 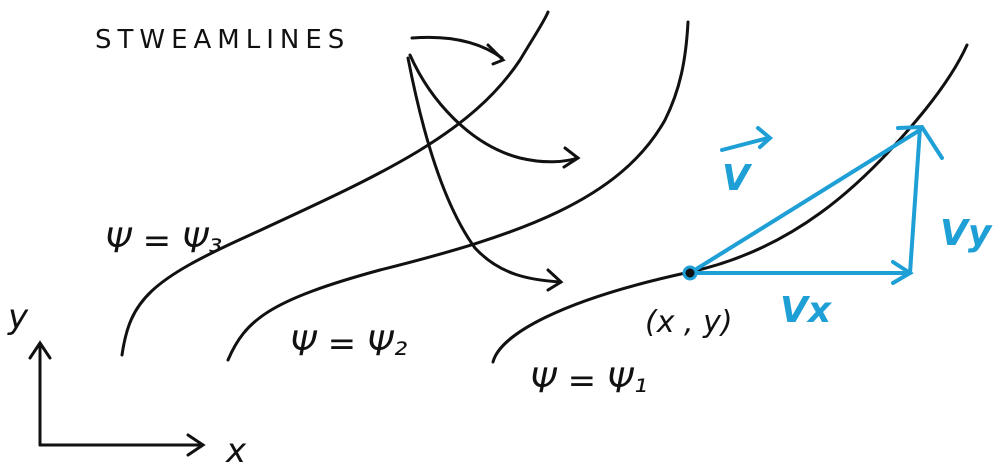 What do you see at coordinates (40, 350) in the screenshot?
I see `y-axis-arrowhead` at bounding box center [40, 350].